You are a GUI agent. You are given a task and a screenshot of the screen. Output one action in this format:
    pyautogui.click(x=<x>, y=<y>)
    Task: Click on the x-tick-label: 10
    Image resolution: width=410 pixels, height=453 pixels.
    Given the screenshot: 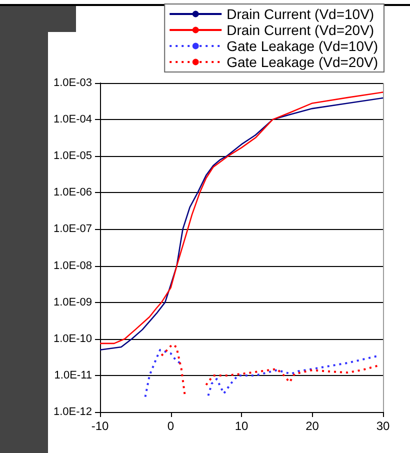 What is the action you would take?
    pyautogui.click(x=241, y=426)
    